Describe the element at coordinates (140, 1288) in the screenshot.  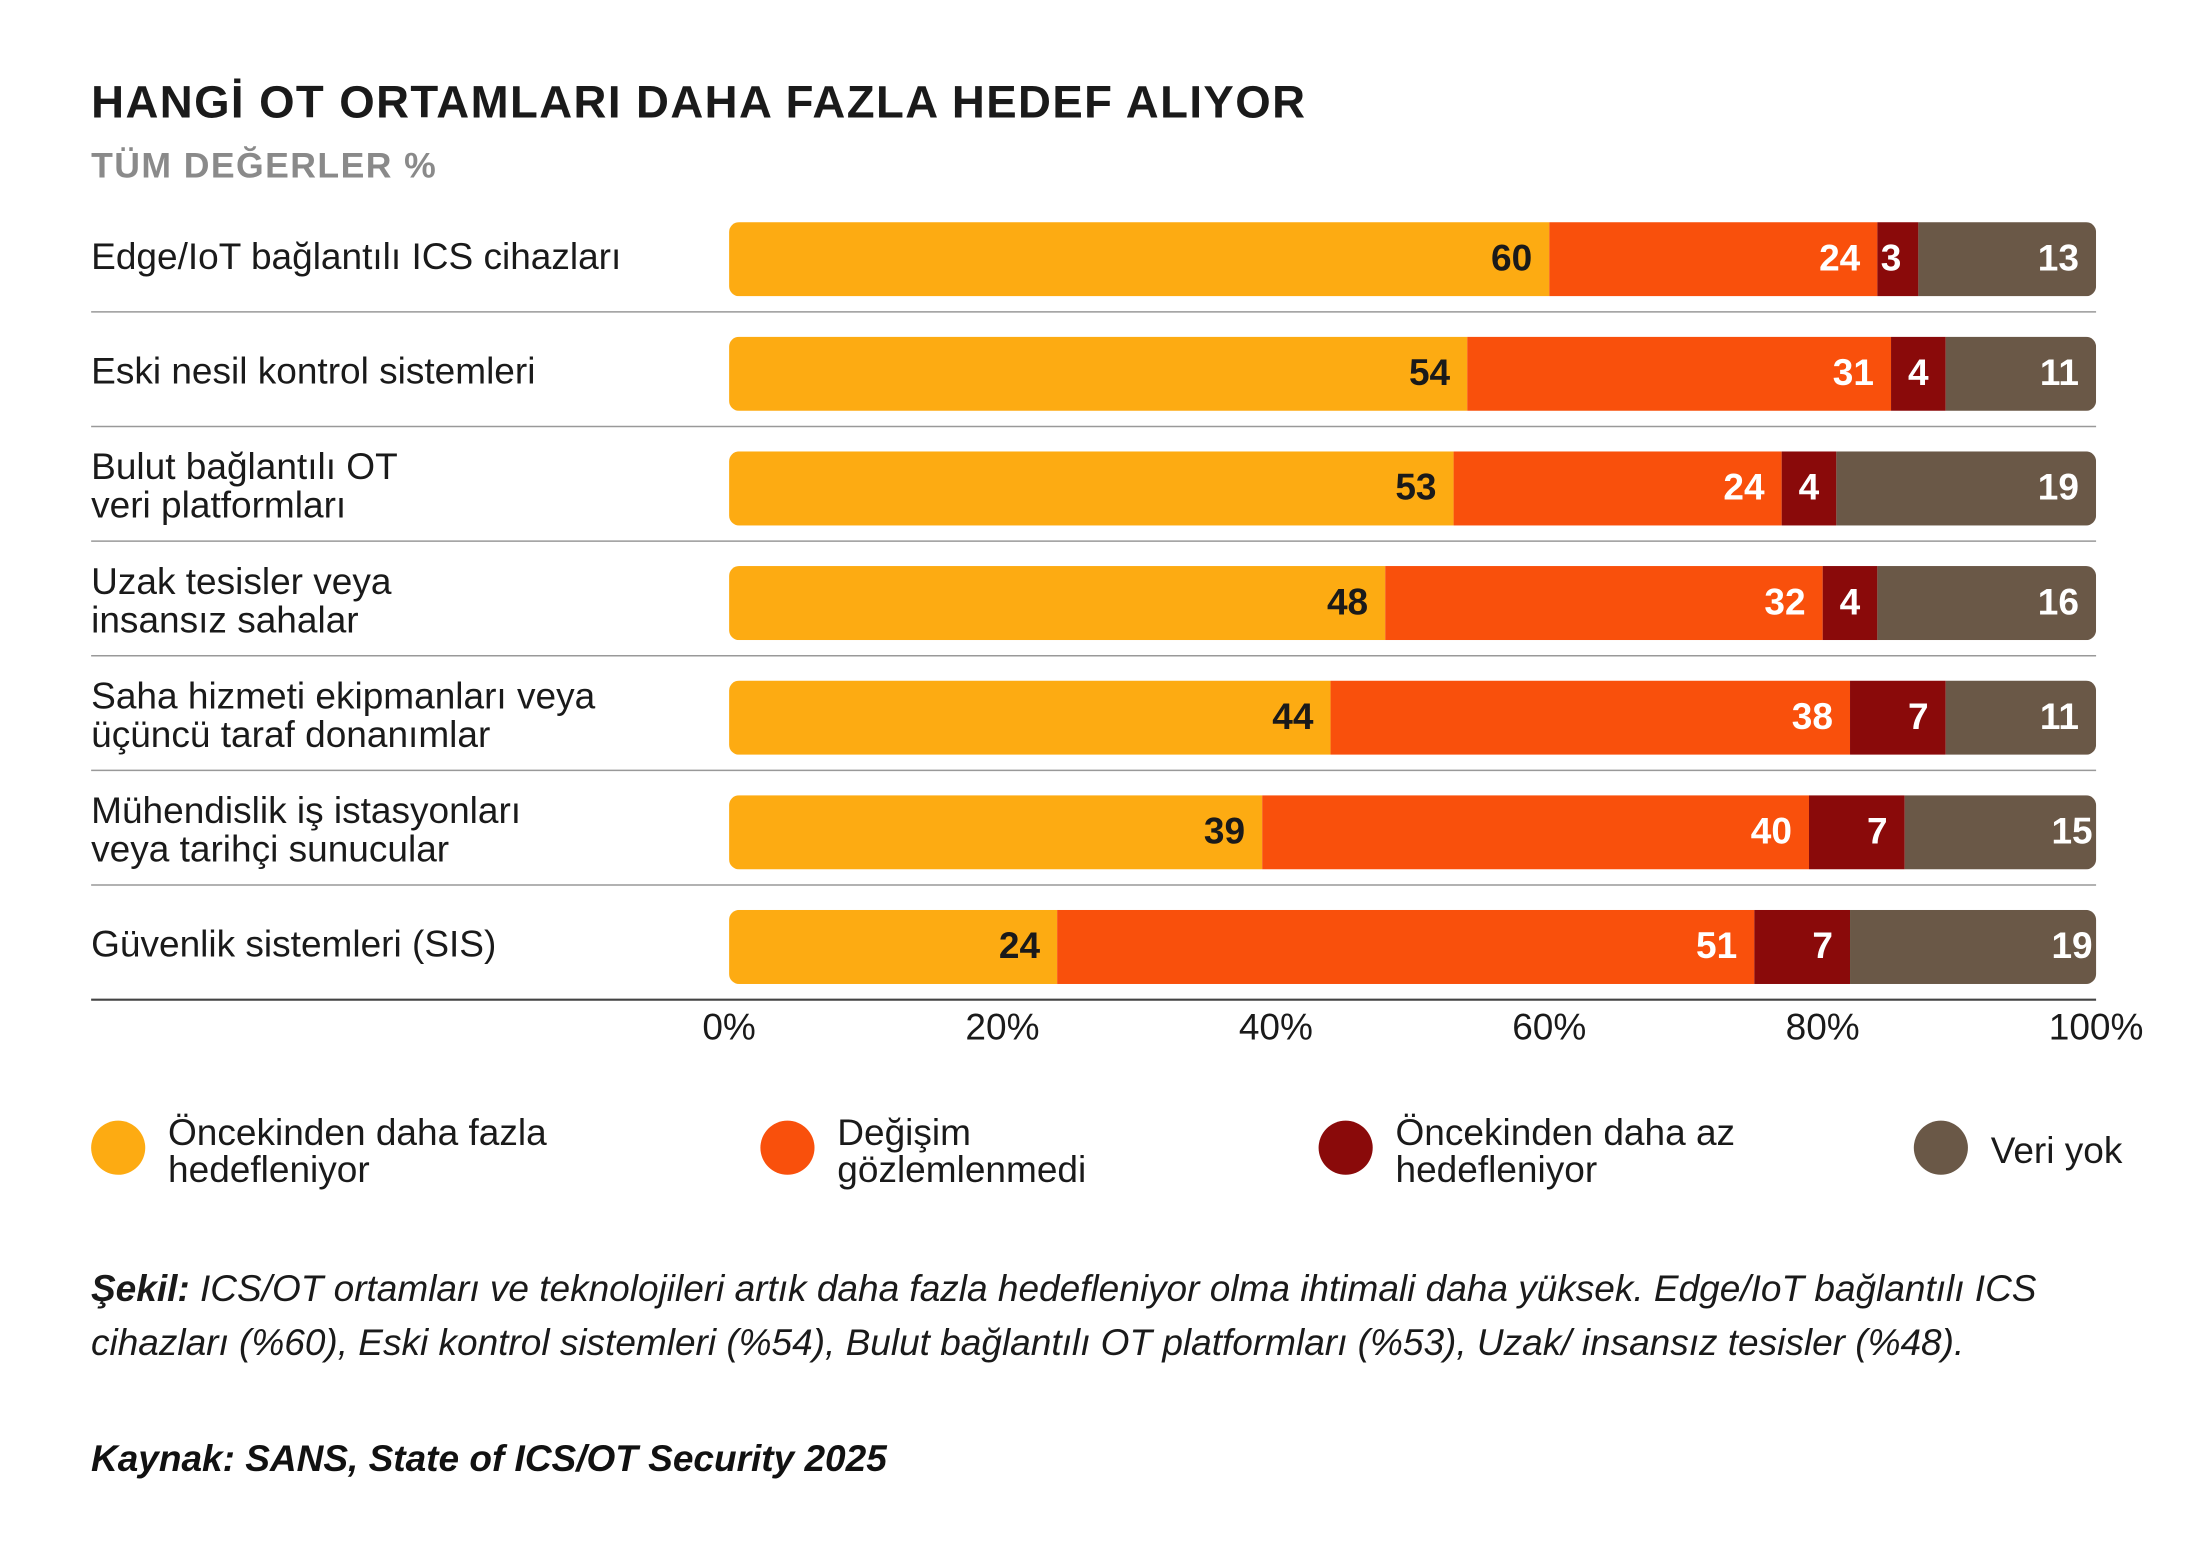
I see `caption-label: Şekil:` at that location.